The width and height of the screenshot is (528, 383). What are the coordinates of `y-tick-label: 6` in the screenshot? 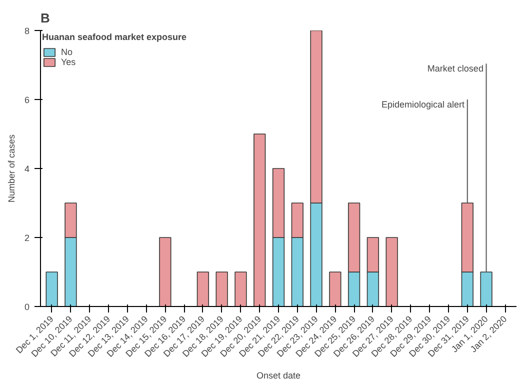 It's located at (27, 100).